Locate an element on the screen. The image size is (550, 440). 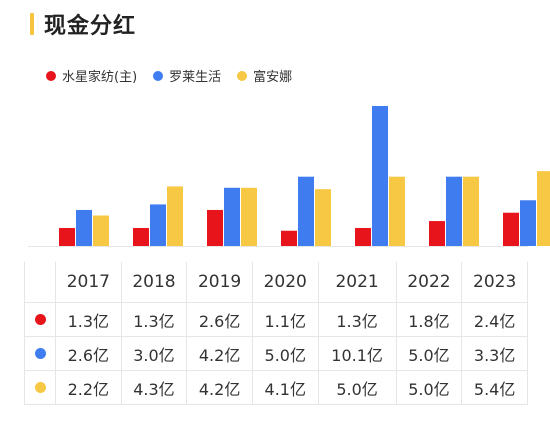
legend-label: 罗莱生活 is located at coordinates (195, 77).